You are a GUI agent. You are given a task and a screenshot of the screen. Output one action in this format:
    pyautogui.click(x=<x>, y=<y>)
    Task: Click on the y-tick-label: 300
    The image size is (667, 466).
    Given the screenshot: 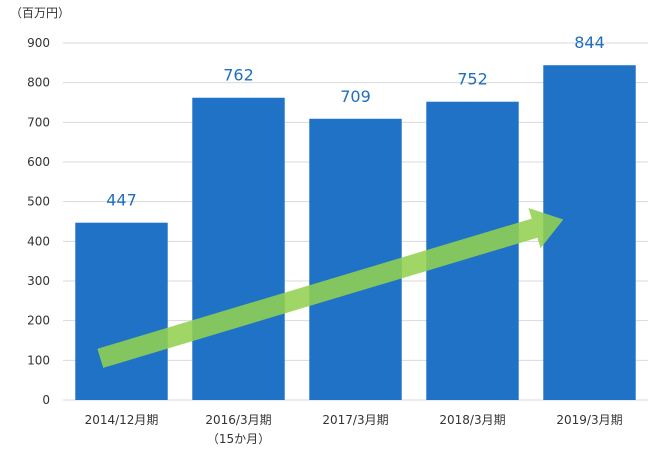 What is the action you would take?
    pyautogui.click(x=38, y=281)
    